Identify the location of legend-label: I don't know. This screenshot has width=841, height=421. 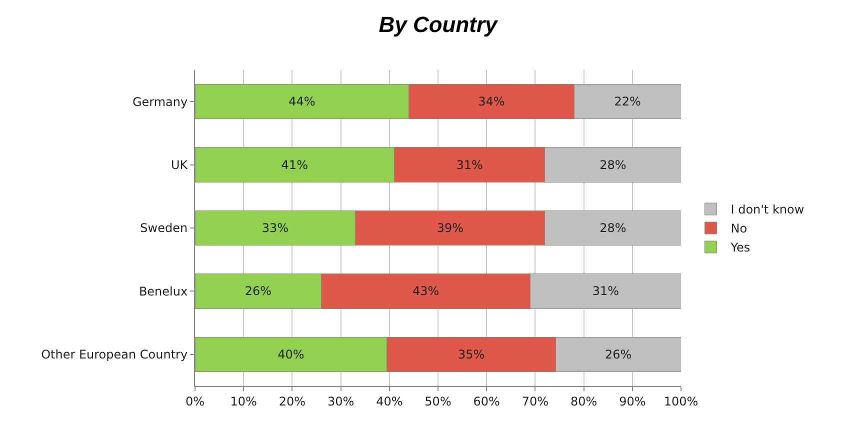
(767, 209).